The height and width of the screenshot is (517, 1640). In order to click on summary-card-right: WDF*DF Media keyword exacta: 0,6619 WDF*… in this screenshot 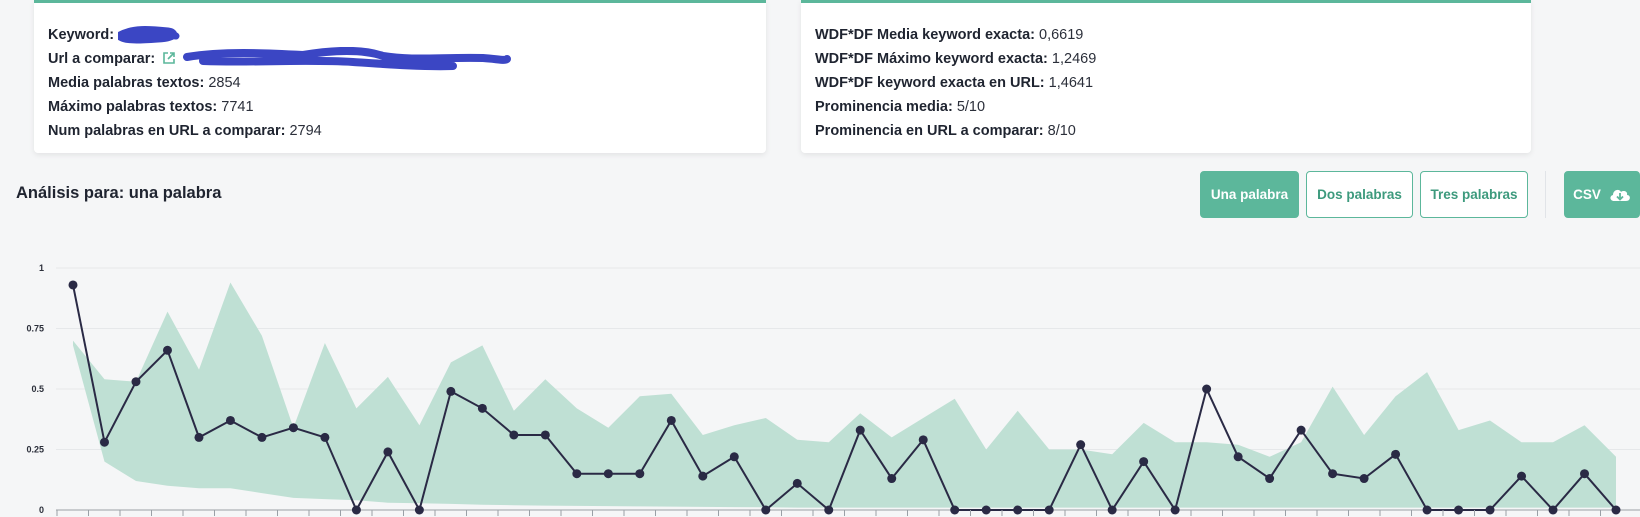, I will do `click(1166, 76)`.